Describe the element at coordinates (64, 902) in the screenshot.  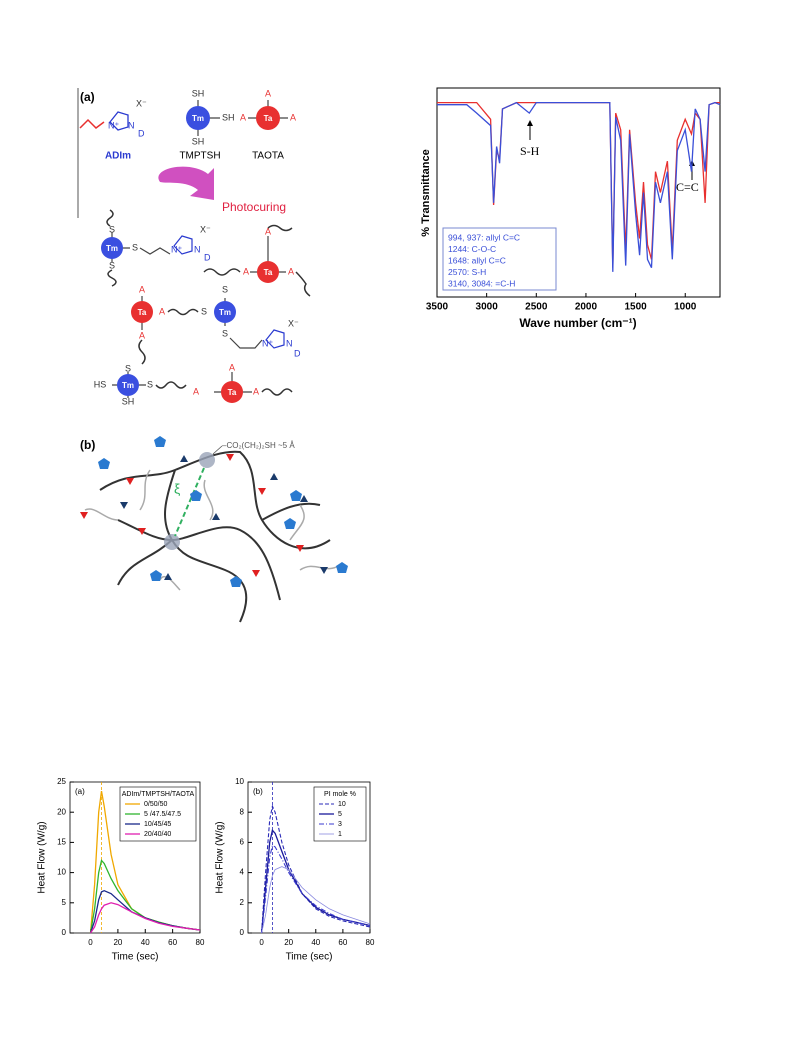
I see `y-tick-label: 5` at that location.